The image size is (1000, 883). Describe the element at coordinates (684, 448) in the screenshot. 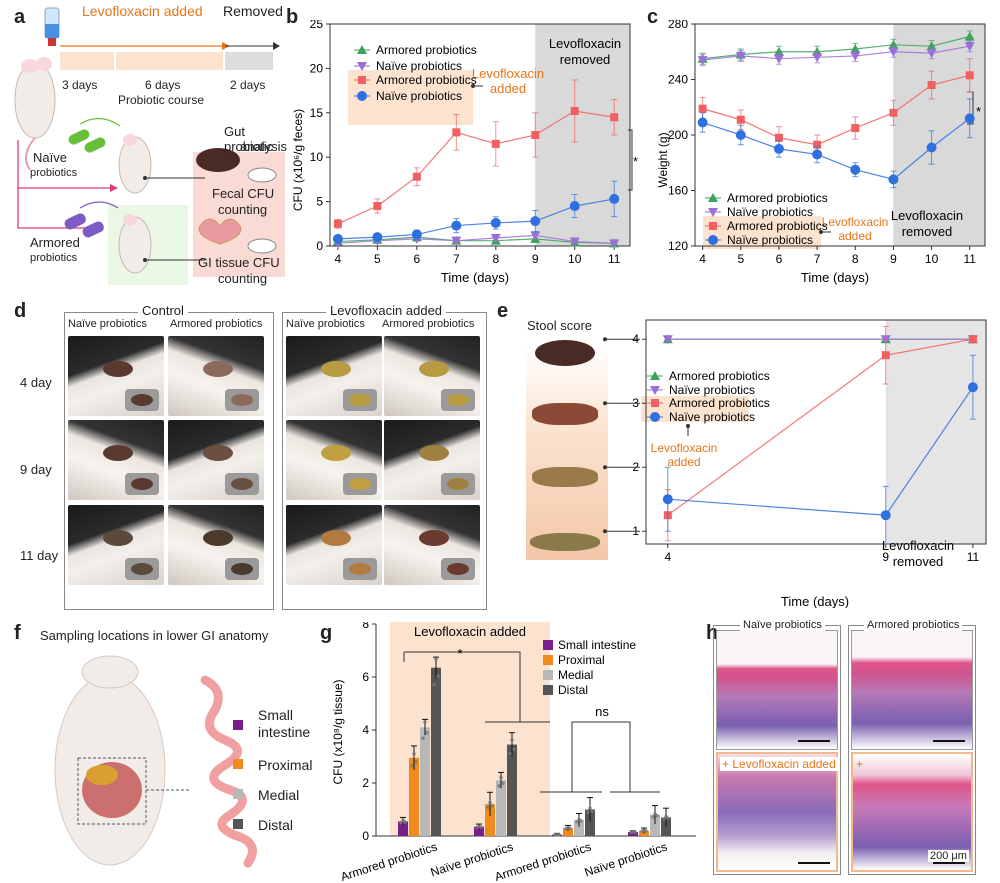

I see `chart-e-levo-label: Levofloxacin` at that location.